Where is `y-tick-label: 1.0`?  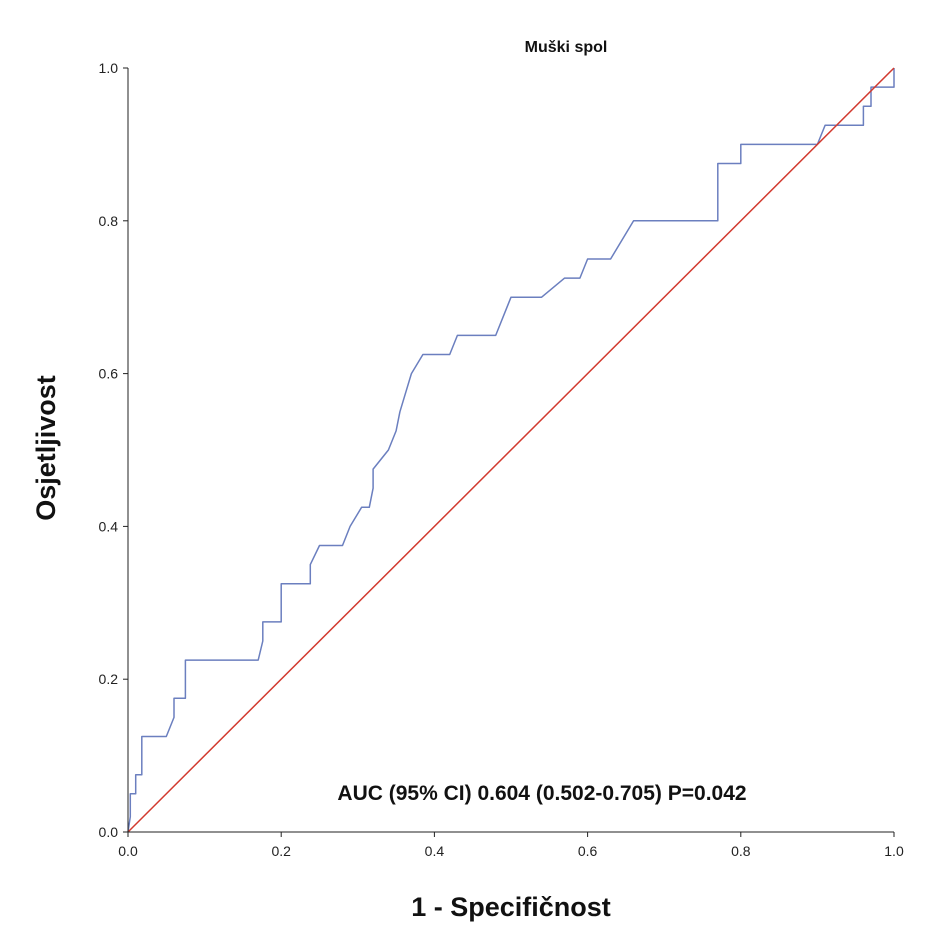
y-tick-label: 1.0 is located at coordinates (109, 68).